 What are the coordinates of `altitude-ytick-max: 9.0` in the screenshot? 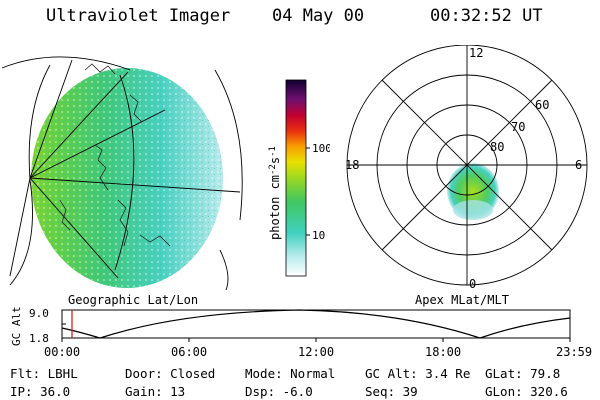 It's located at (39, 313).